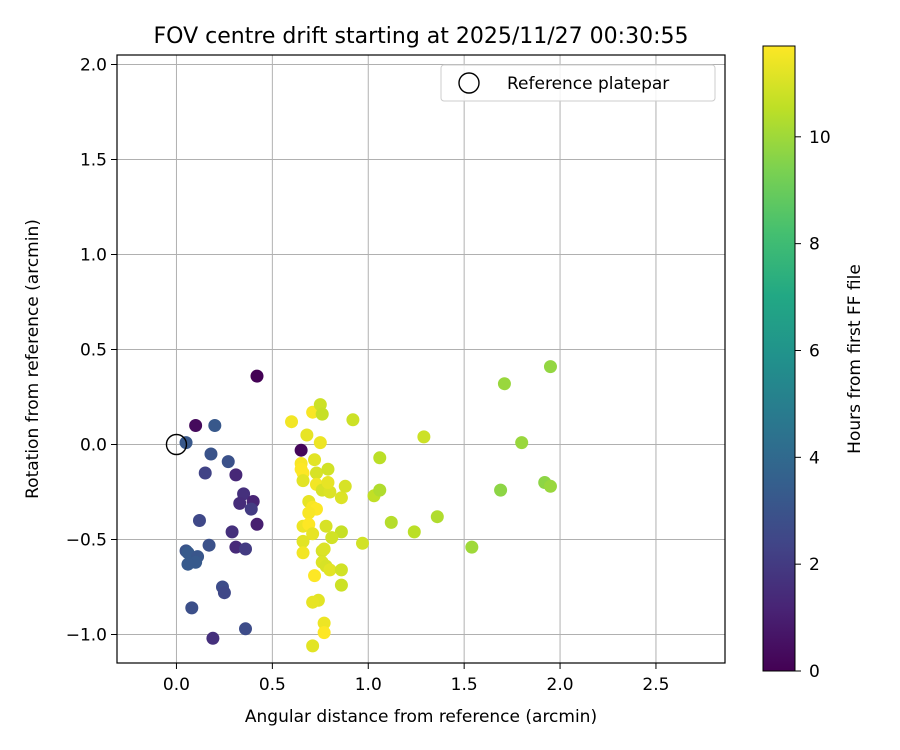  Describe the element at coordinates (814, 351) in the screenshot. I see `colorbar-tick-label: 6` at that location.